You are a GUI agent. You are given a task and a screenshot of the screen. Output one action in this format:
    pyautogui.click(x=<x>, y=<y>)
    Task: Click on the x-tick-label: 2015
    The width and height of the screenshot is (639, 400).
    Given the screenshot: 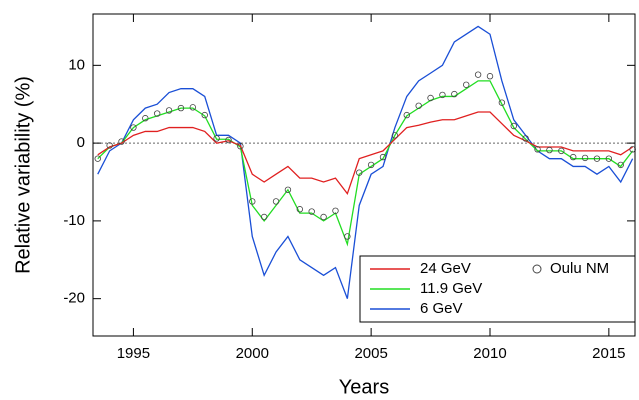 What is the action you would take?
    pyautogui.click(x=608, y=353)
    